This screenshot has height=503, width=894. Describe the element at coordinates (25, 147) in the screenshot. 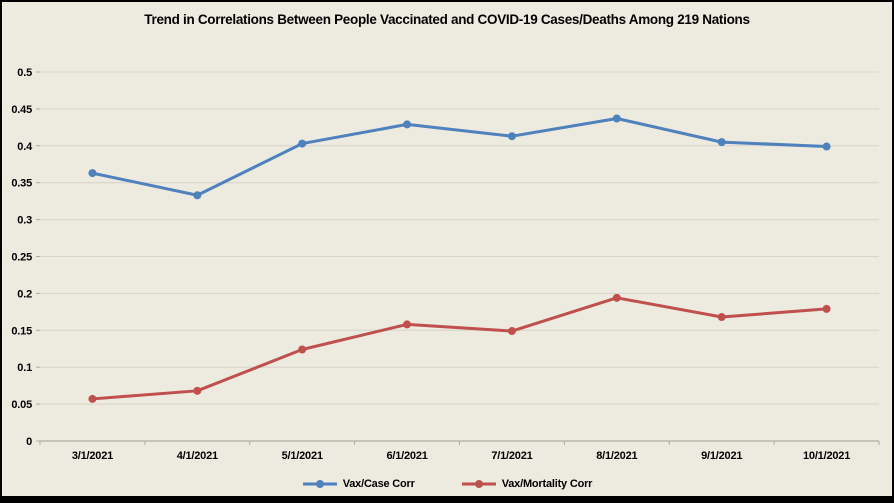

I see `y-tick-label: 0.4` at that location.